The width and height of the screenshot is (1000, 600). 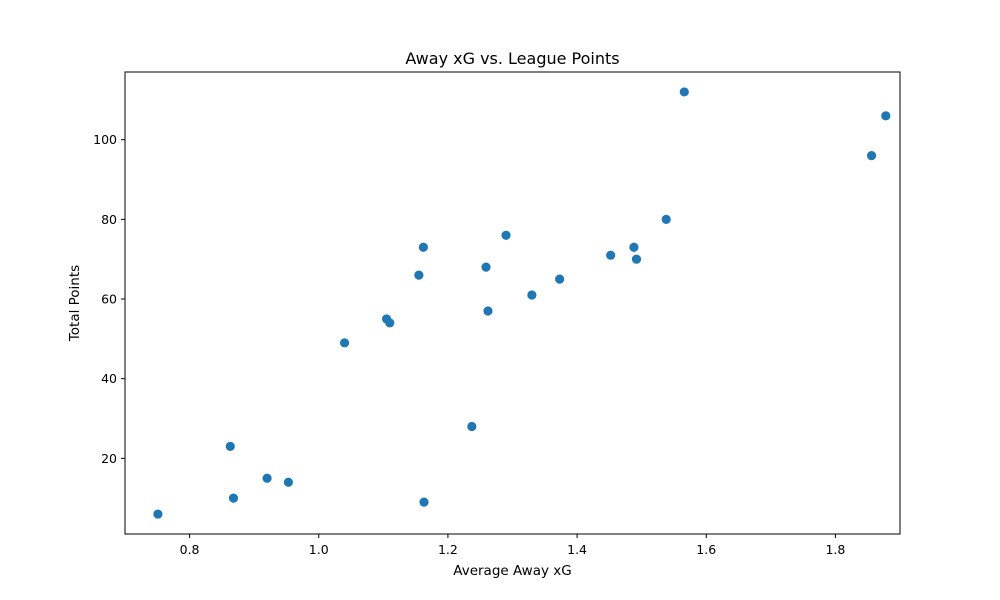 What do you see at coordinates (577, 549) in the screenshot?
I see `x-tick-label: 1.4` at bounding box center [577, 549].